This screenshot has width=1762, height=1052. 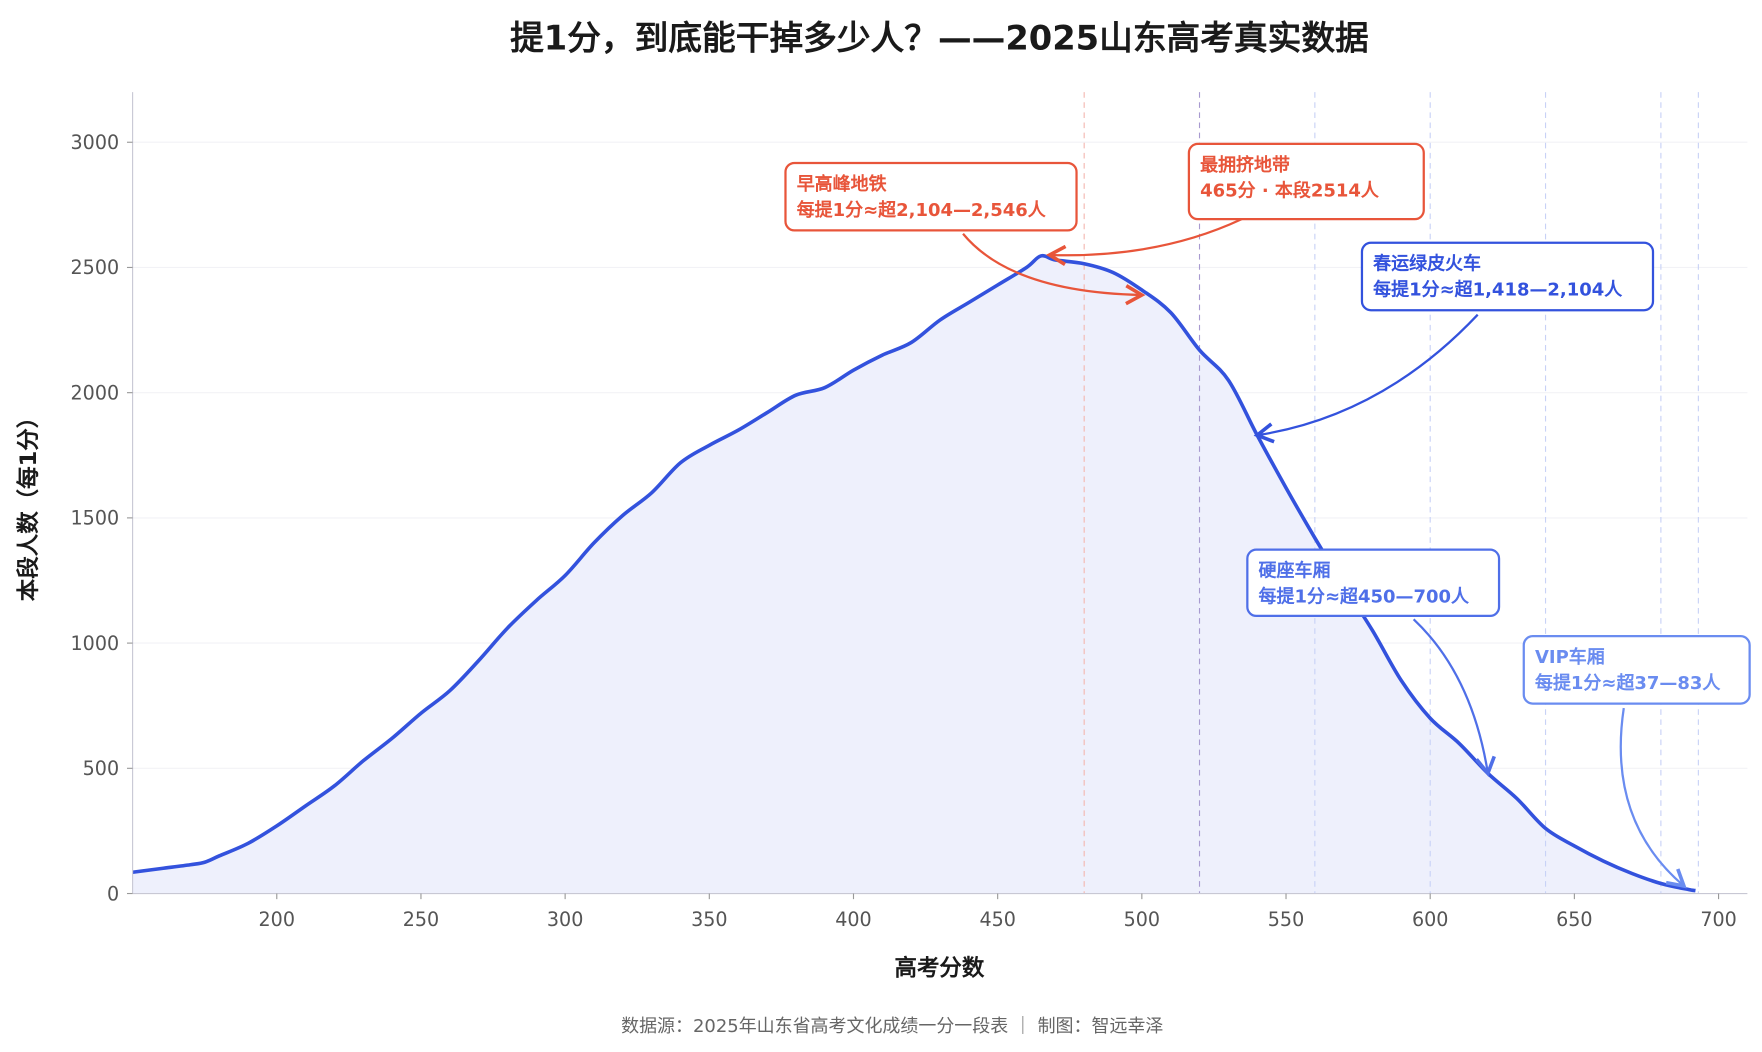 What do you see at coordinates (101, 768) in the screenshot?
I see `y-tick-label: 500` at bounding box center [101, 768].